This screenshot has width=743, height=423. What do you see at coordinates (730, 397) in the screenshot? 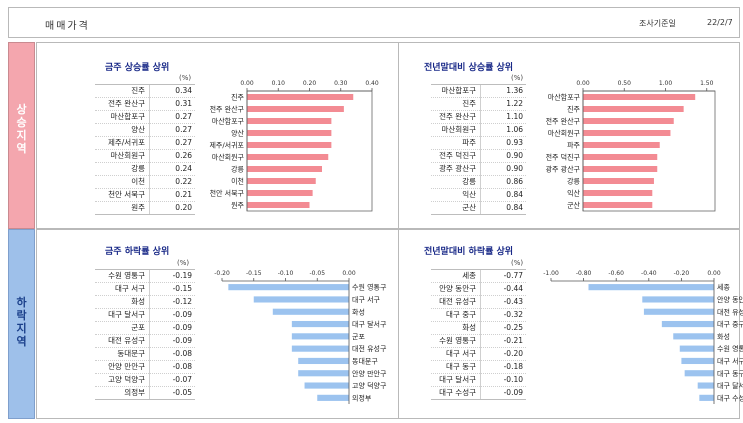
I see `category-label: 대구 수성구` at bounding box center [730, 397].